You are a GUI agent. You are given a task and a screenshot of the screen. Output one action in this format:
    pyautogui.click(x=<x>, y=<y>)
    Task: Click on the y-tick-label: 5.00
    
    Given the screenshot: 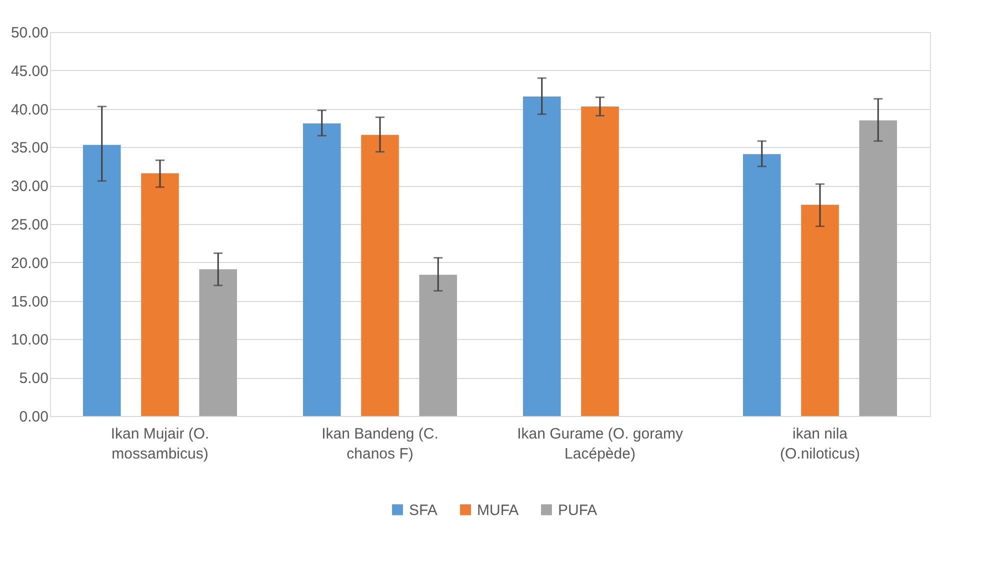 What is the action you would take?
    pyautogui.click(x=33, y=379)
    